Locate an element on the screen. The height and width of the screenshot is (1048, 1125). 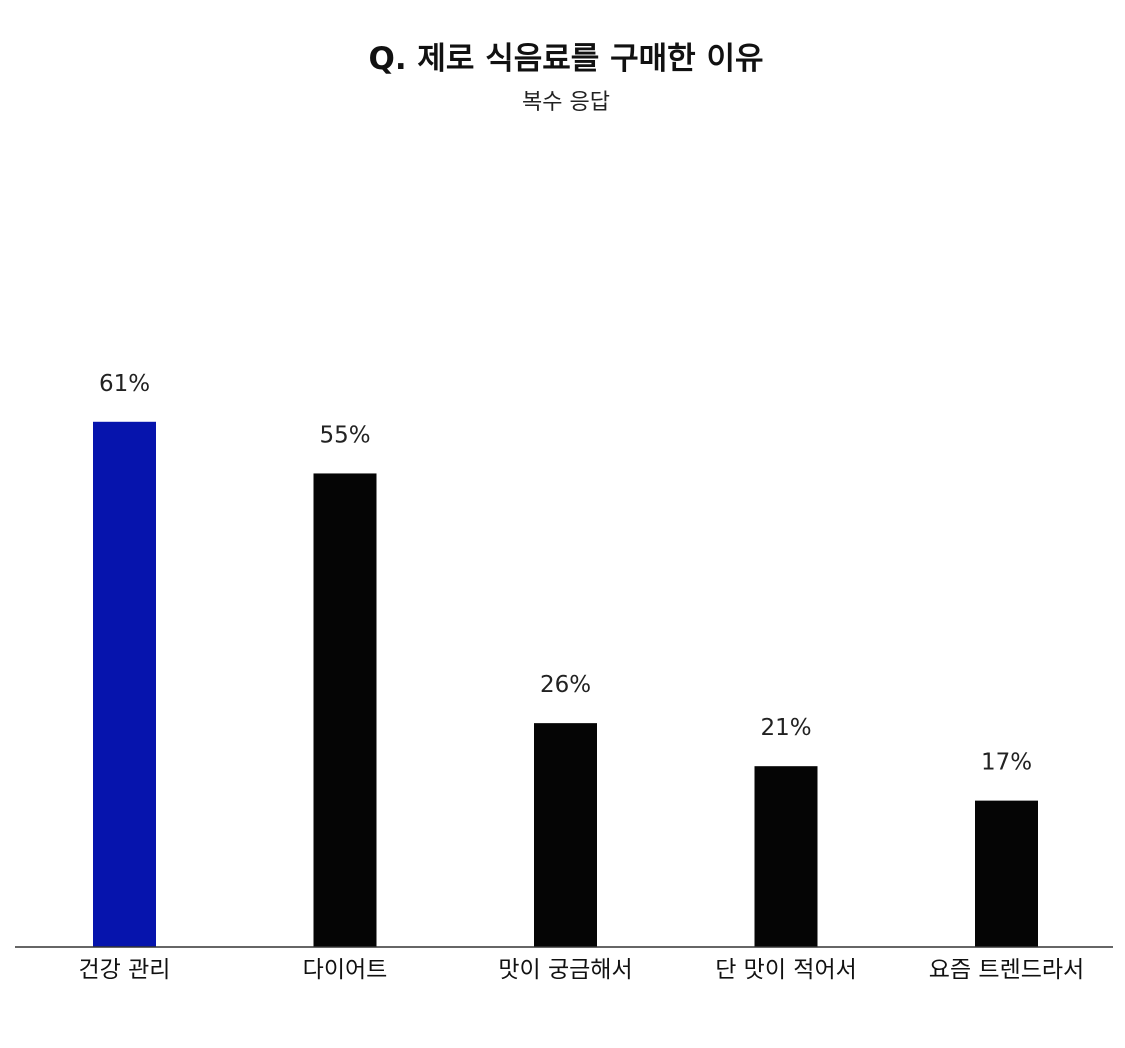
value-label-1: 61% is located at coordinates (124, 384).